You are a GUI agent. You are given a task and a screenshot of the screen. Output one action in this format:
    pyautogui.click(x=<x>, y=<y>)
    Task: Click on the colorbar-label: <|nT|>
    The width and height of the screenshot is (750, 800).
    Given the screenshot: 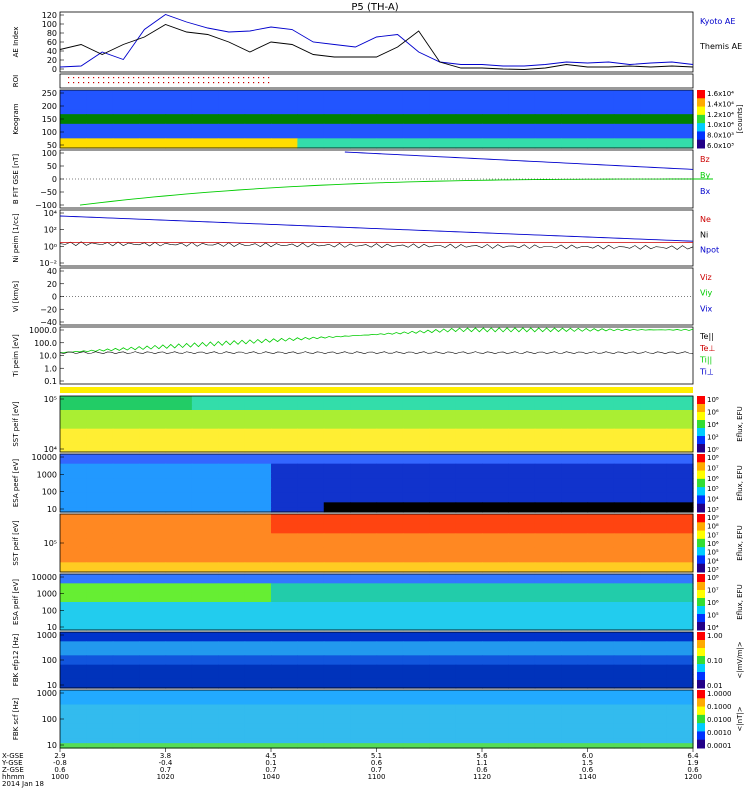 What is the action you would take?
    pyautogui.click(x=740, y=718)
    